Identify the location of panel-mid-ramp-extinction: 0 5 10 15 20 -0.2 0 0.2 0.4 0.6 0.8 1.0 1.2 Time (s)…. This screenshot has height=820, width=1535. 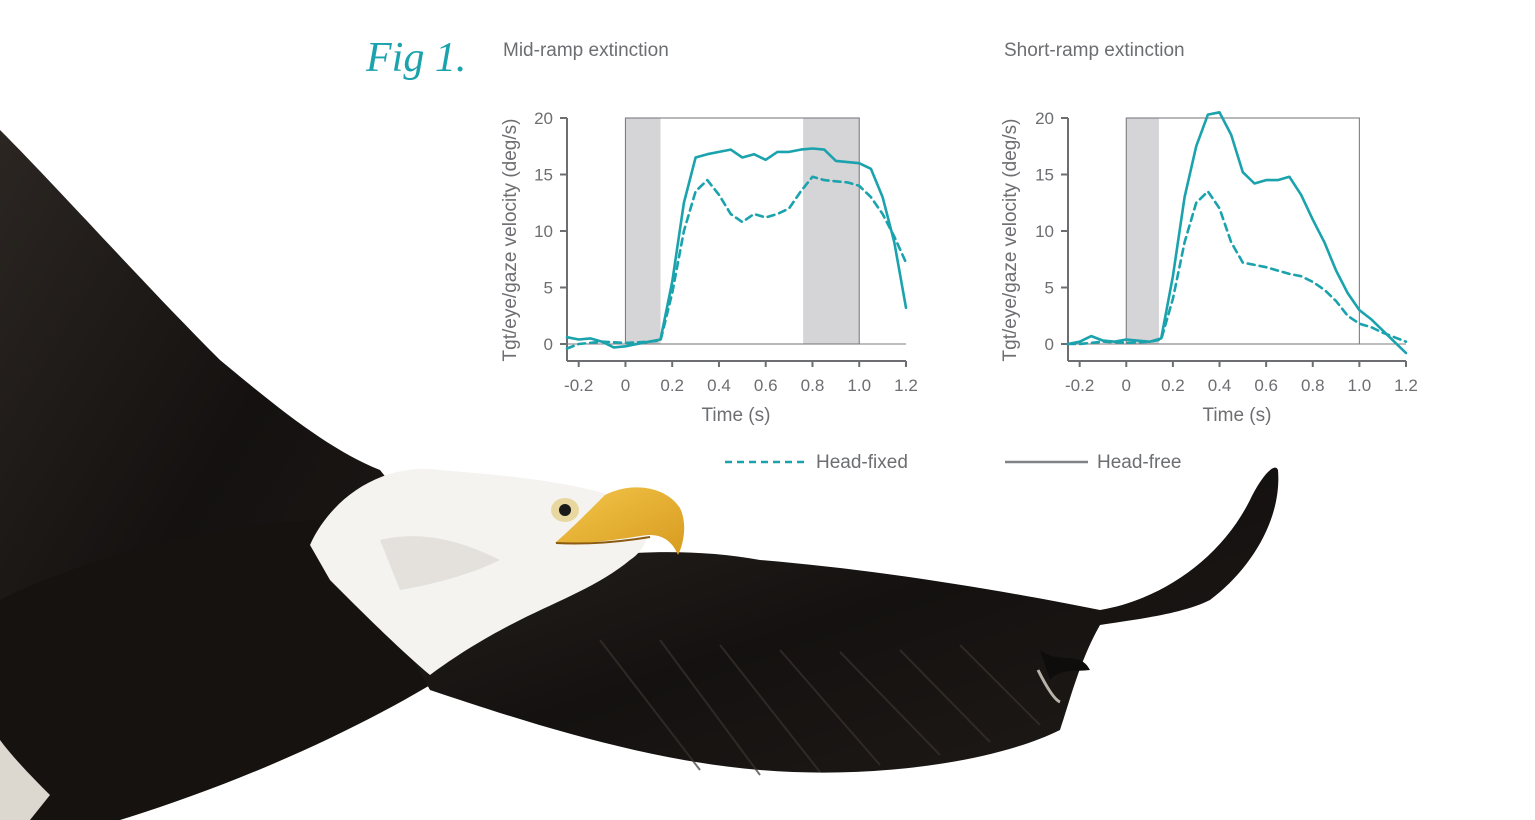
(709, 267).